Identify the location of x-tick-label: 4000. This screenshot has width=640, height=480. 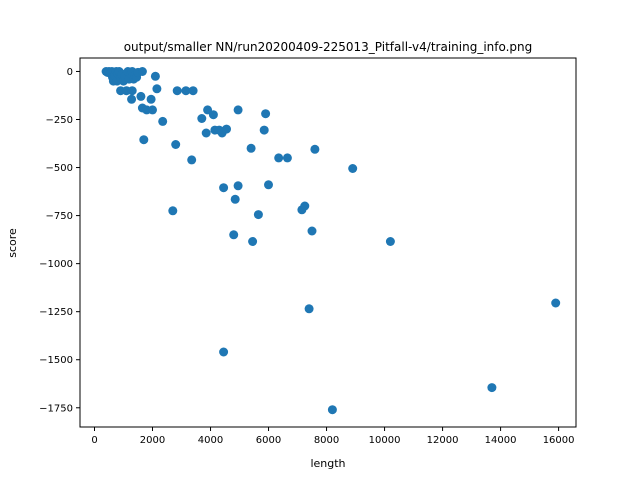
(210, 440).